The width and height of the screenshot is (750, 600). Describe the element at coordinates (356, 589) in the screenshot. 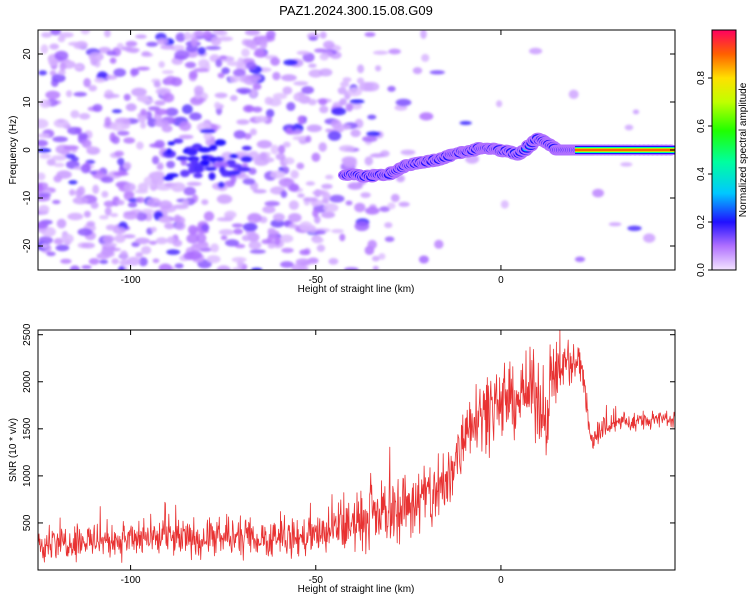

I see `snr-xlabel: Height of straight line (km)` at that location.